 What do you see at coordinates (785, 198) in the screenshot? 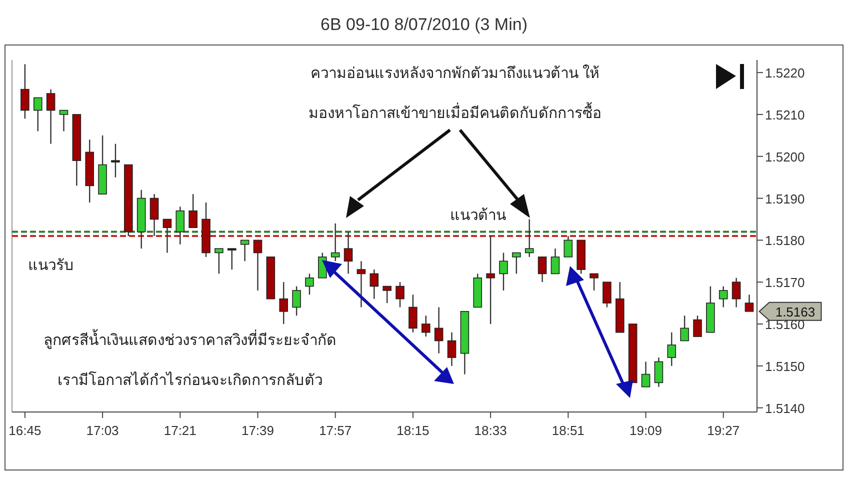
I see `y-tick-label: 1.5190` at bounding box center [785, 198].